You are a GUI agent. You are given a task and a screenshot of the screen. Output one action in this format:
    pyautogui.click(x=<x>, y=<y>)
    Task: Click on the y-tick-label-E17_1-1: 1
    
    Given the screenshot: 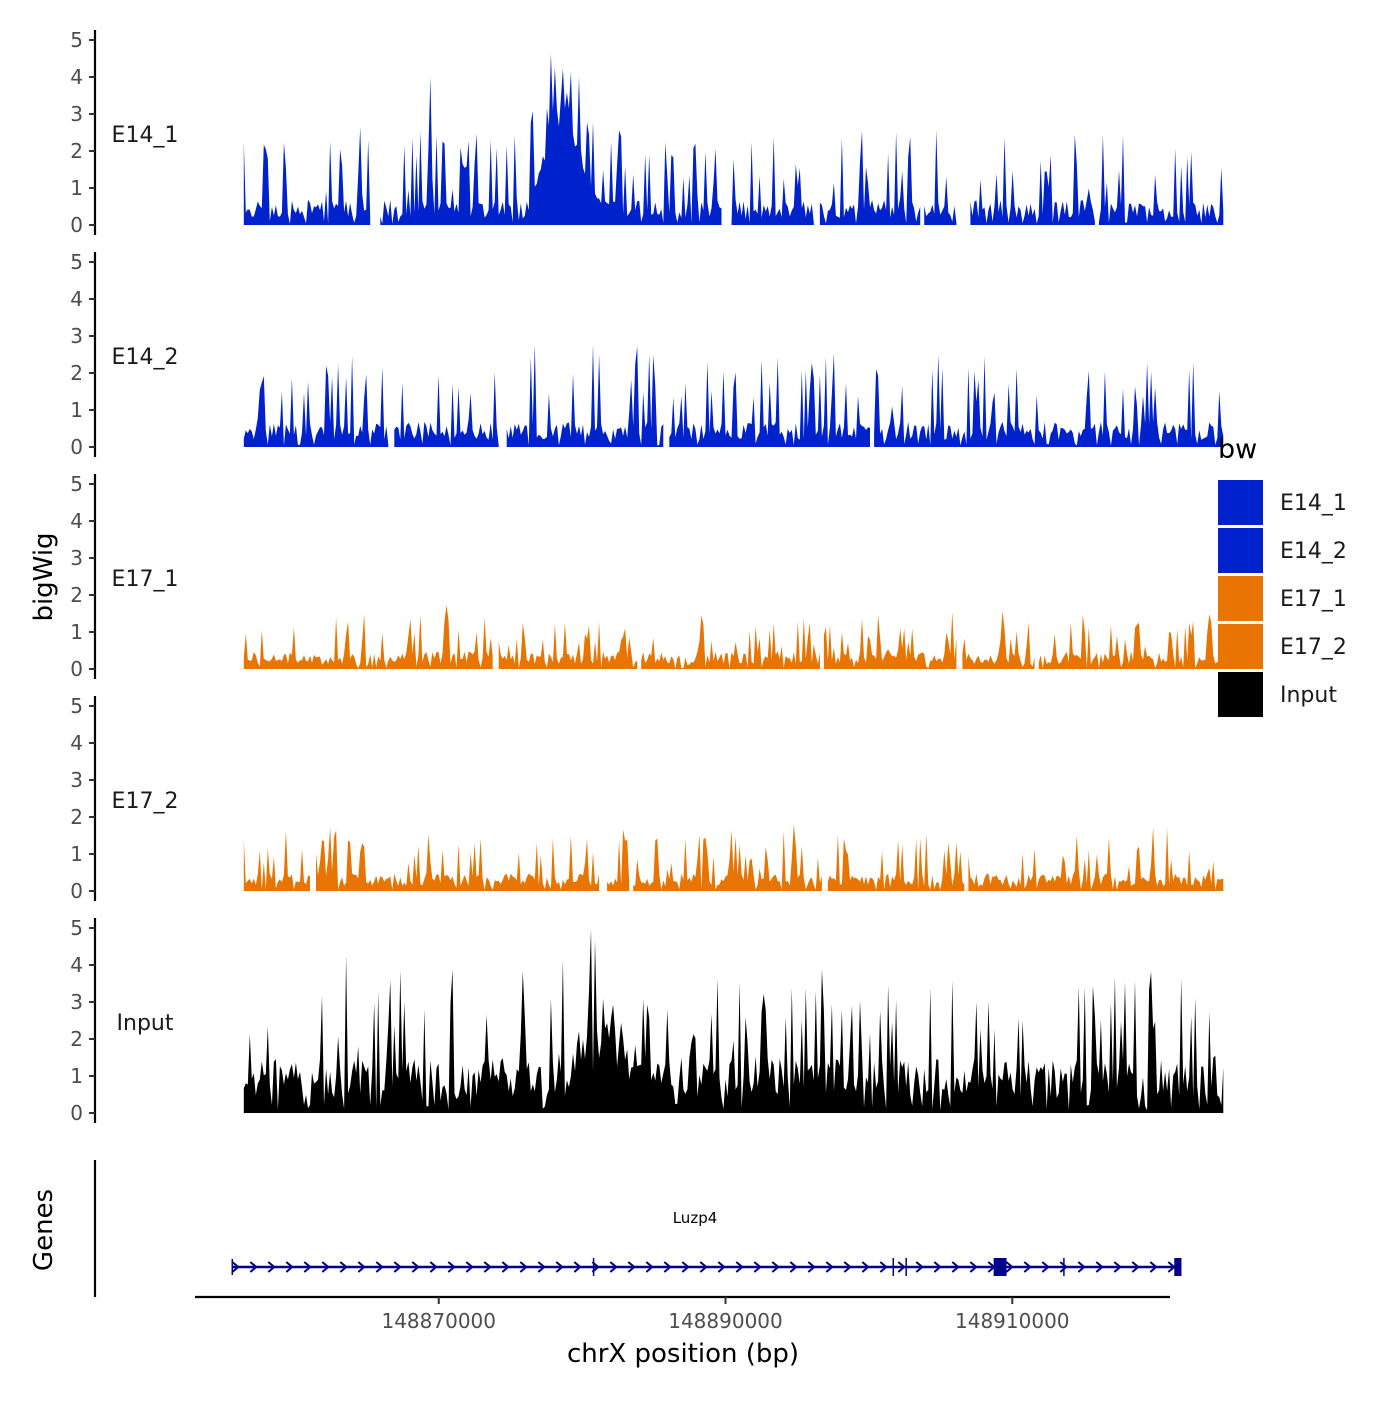 What is the action you would take?
    pyautogui.click(x=76, y=632)
    